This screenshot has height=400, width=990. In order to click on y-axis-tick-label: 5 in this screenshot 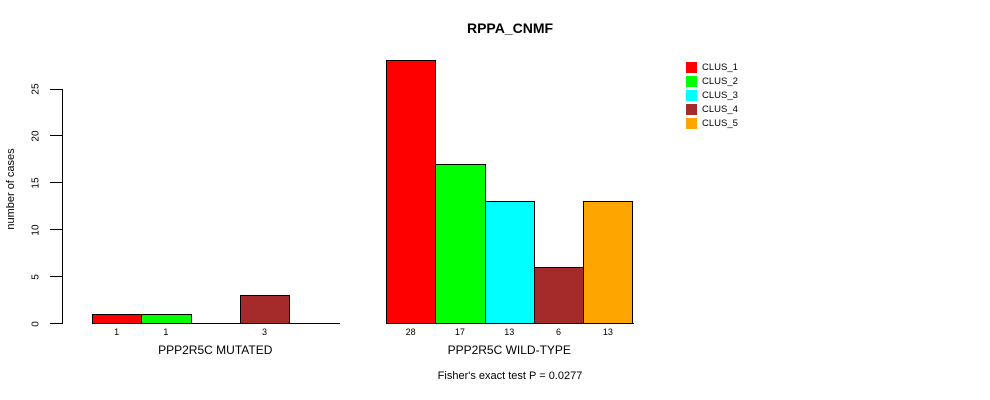, I will do `click(36, 276)`.